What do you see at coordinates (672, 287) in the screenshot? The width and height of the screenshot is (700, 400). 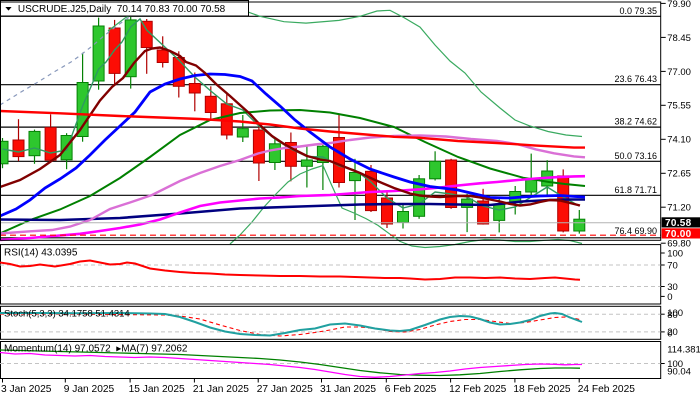 I see `svg-text: 30` at bounding box center [672, 287].